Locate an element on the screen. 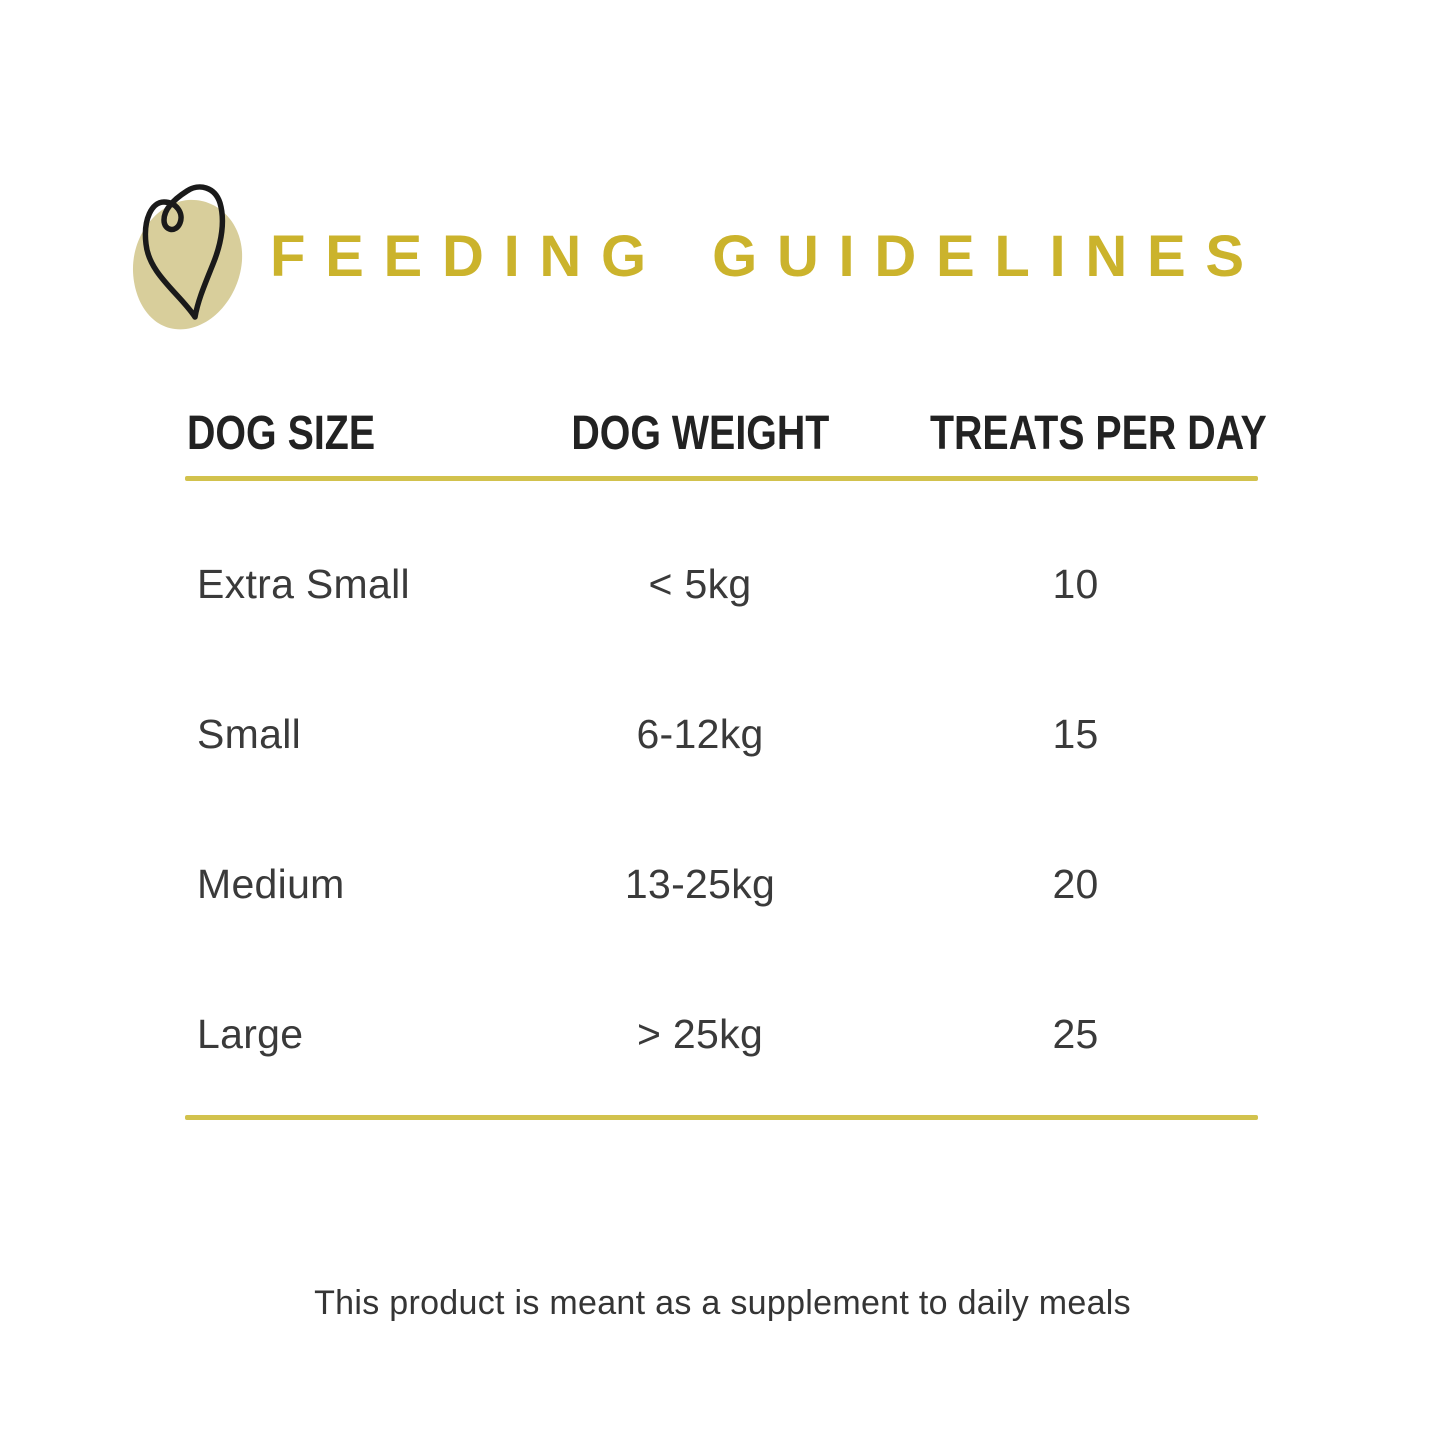 Image resolution: width=1445 pixels, height=1445 pixels. column-header-dog-weight-label: DOG WEIGHT is located at coordinates (700, 433).